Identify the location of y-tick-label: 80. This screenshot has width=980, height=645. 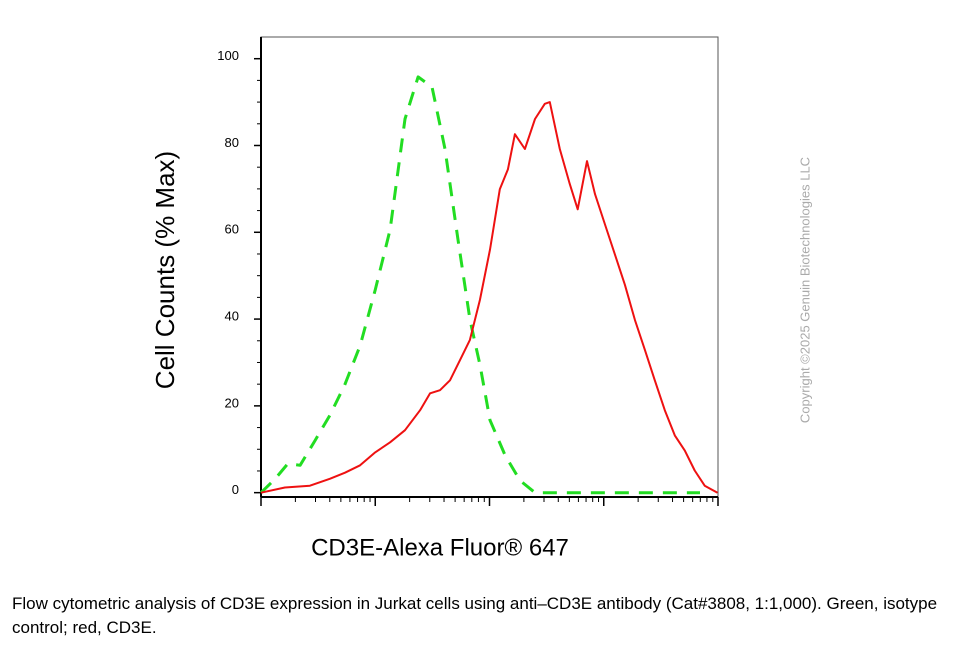
(232, 142).